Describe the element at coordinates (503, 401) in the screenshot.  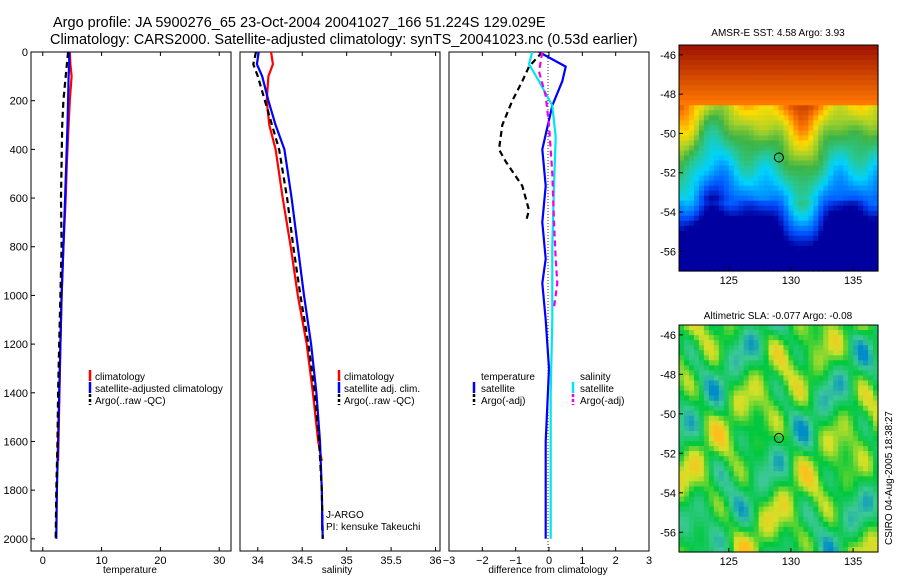
I see `legend-temperature-argo-label: Argo(-adj)` at that location.